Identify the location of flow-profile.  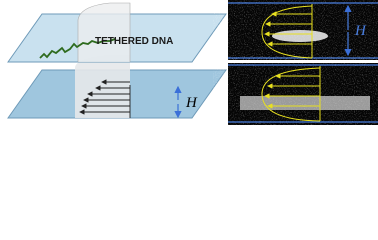
(102, 86).